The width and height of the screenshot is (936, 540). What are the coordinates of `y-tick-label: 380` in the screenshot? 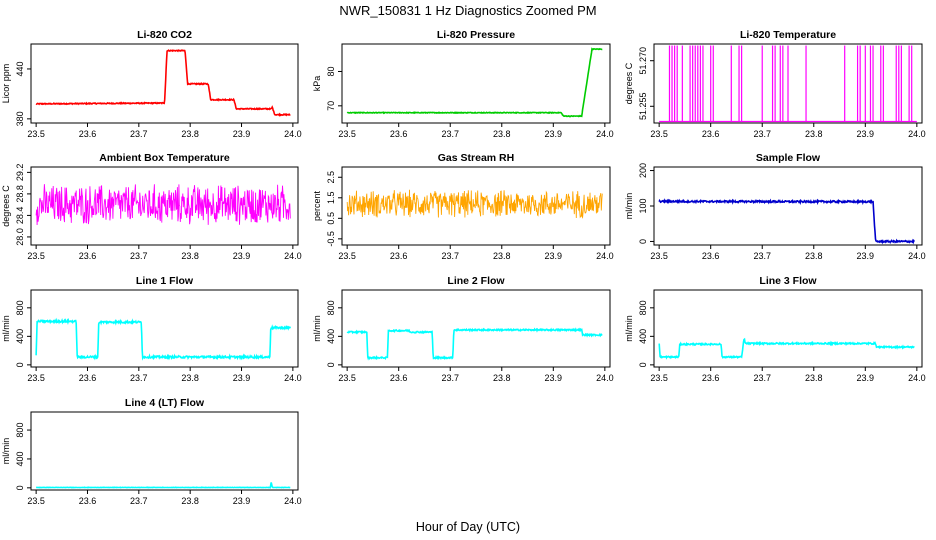 It's located at (20, 118).